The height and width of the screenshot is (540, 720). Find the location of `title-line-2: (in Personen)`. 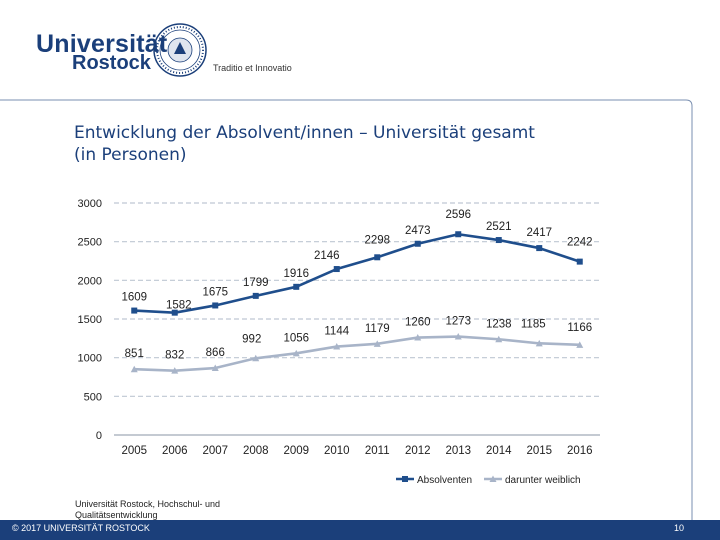

title-line-2: (in Personen) is located at coordinates (130, 155).